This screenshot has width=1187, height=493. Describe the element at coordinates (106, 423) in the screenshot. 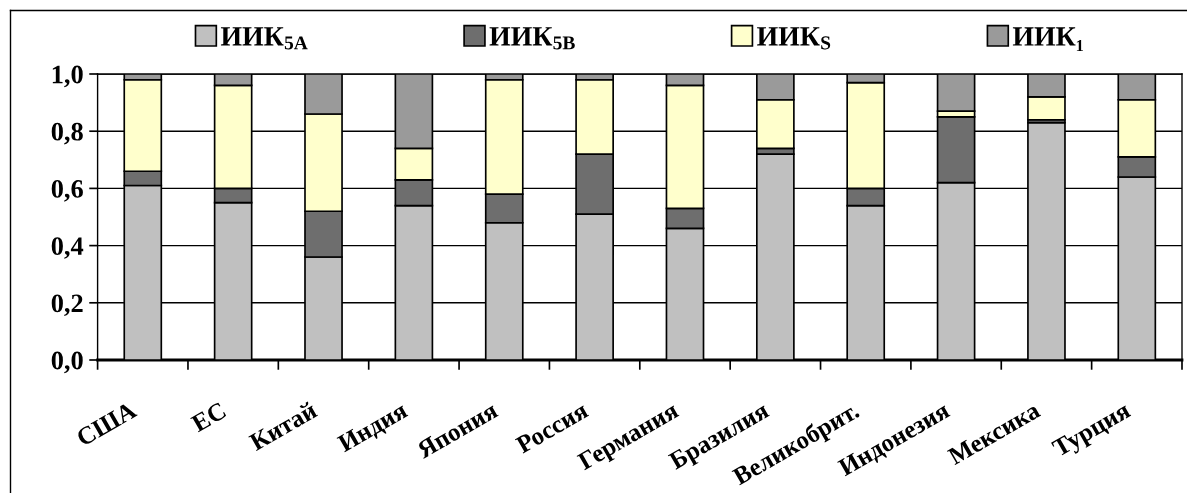

I see `x-tick-label: США` at that location.